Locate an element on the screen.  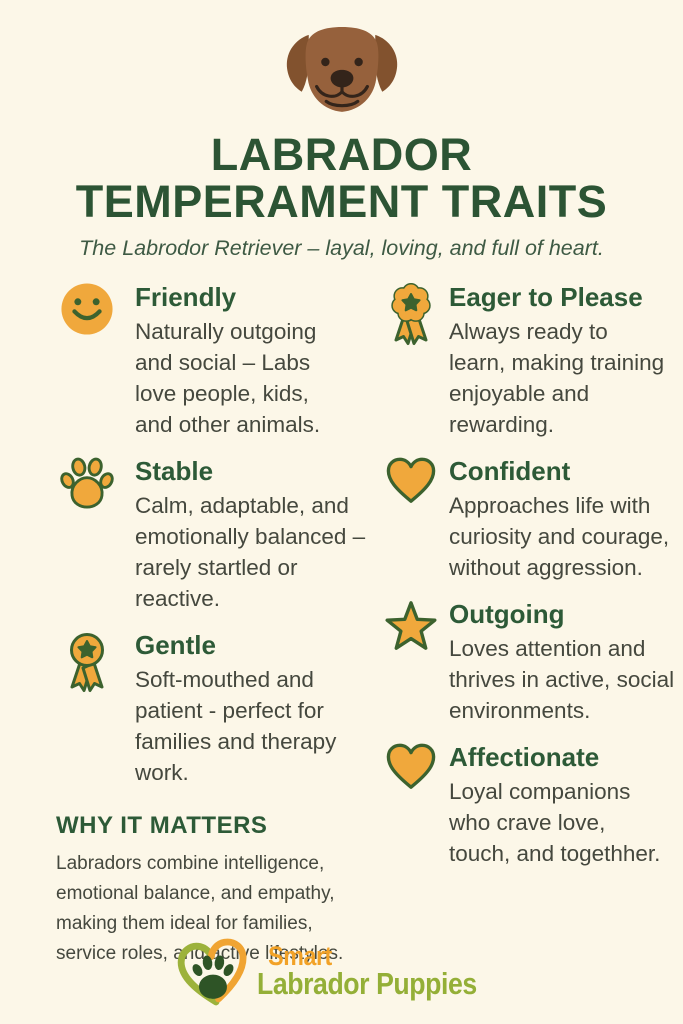
trait-title: Gentle is located at coordinates (175, 645).